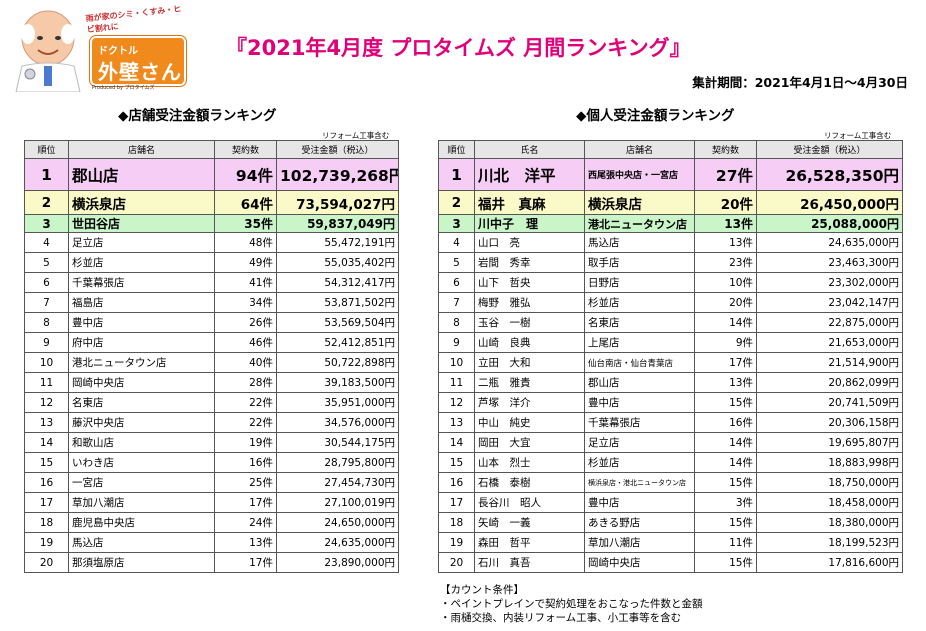 The width and height of the screenshot is (926, 631). What do you see at coordinates (337, 262) in the screenshot?
I see `amount-cell: 55,035,402円` at bounding box center [337, 262].